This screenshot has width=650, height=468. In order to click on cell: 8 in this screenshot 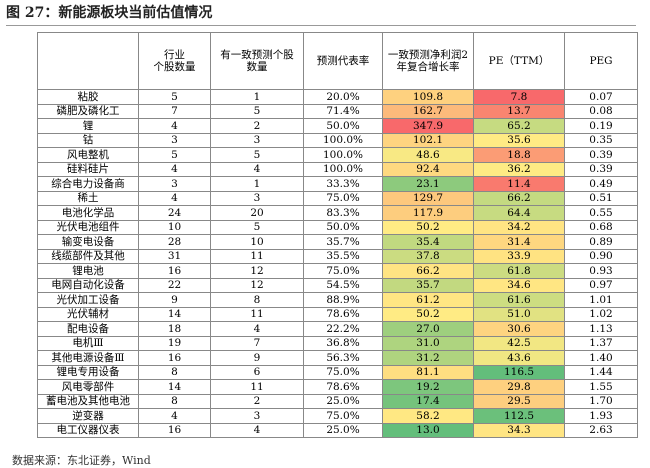, I will do `click(174, 372)`.